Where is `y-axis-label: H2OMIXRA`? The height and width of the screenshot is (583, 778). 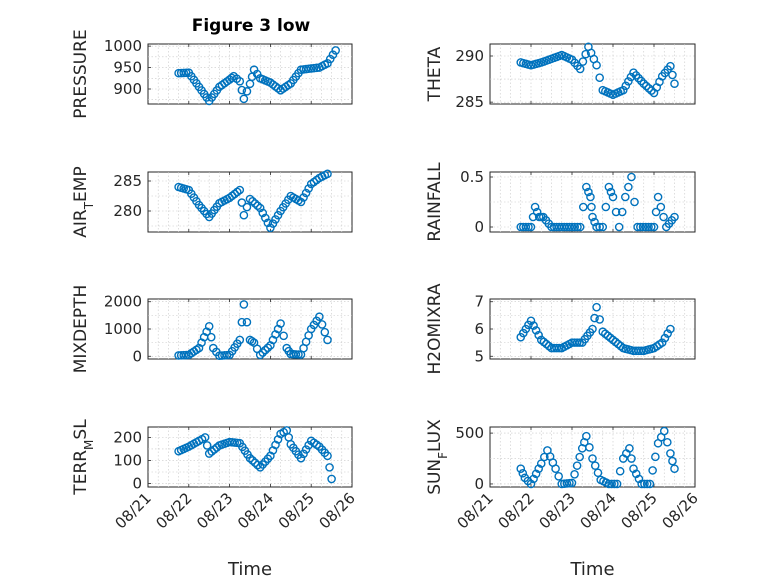
y-axis-label: H2OMIXRA is located at coordinates (435, 328).